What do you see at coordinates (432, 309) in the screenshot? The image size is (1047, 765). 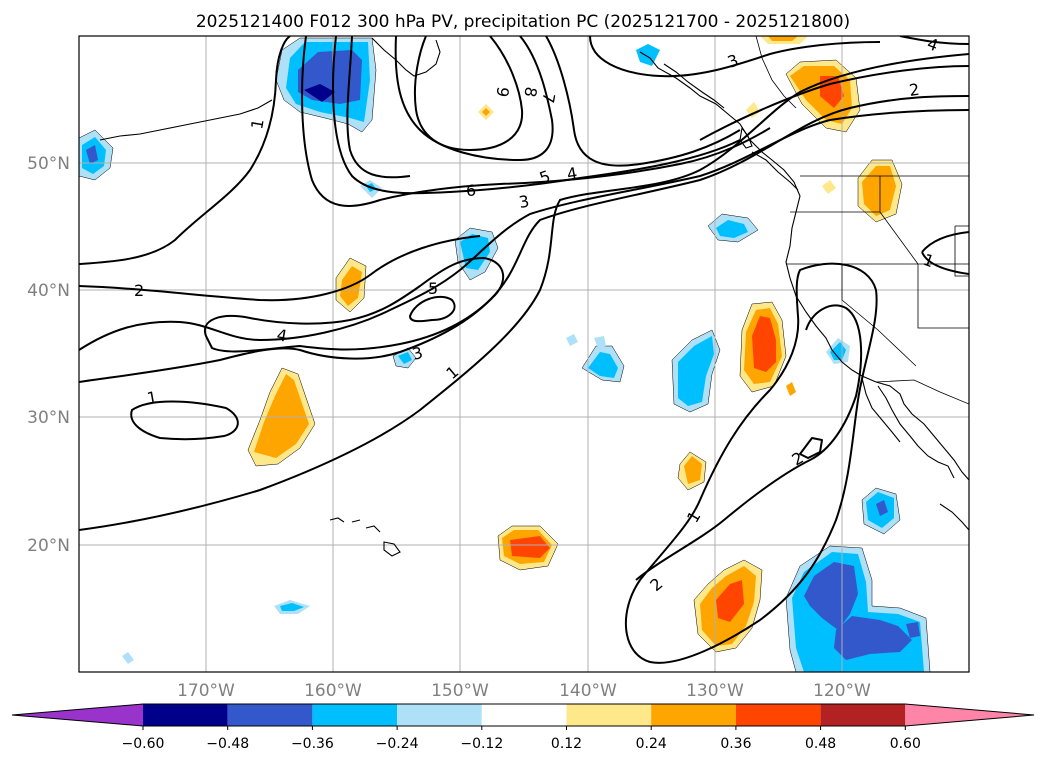 I see `pv-contour-5-loop` at bounding box center [432, 309].